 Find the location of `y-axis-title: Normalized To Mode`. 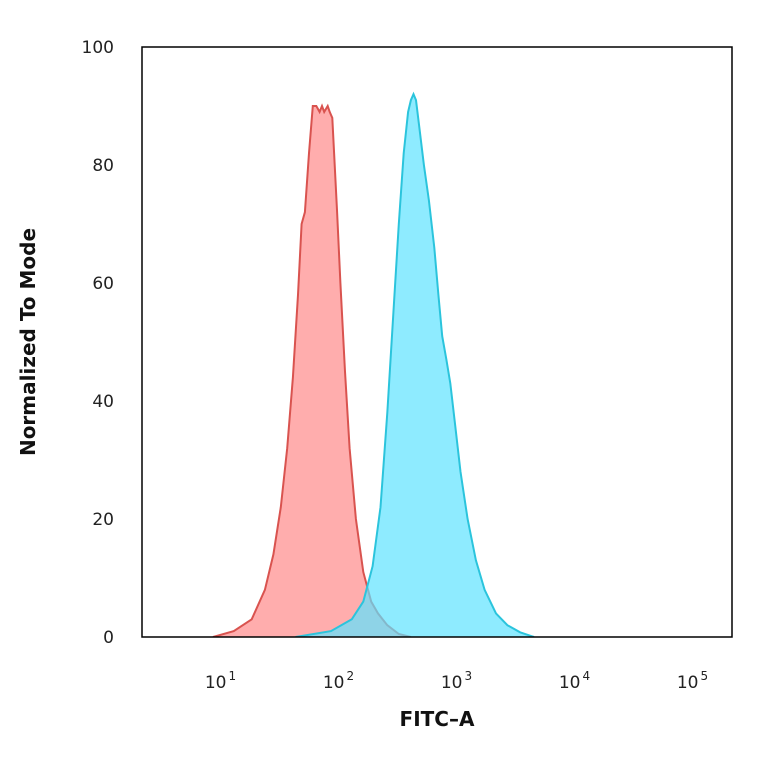

y-axis-title: Normalized To Mode is located at coordinates (28, 342).